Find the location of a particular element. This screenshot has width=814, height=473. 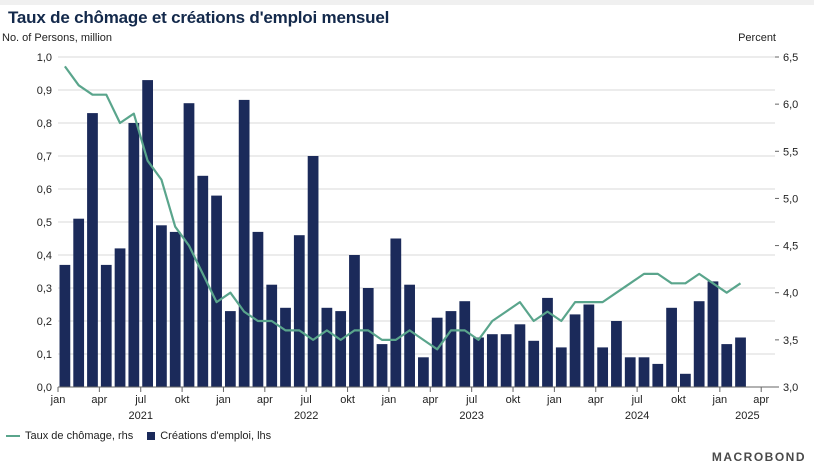

right-tick-label: 5,0 is located at coordinates (790, 199).